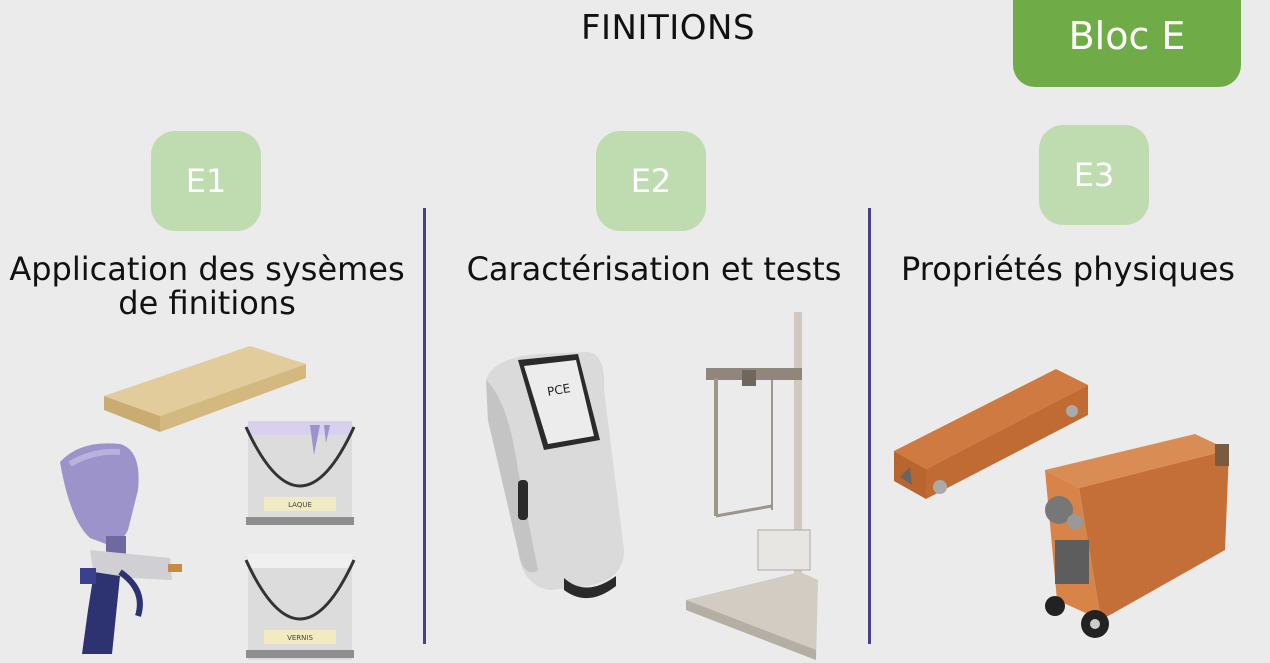 This screenshot has height=663, width=1270. What do you see at coordinates (205, 389) in the screenshot?
I see `wood-board-icon` at bounding box center [205, 389].